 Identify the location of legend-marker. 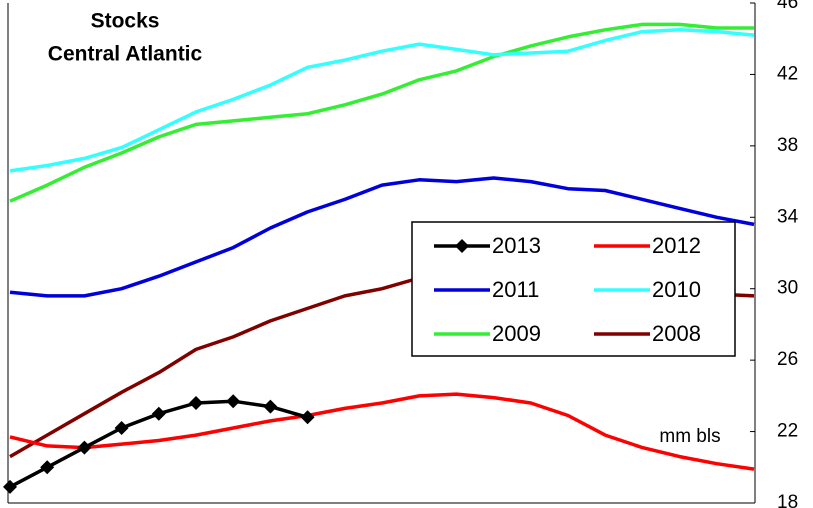
(462, 246).